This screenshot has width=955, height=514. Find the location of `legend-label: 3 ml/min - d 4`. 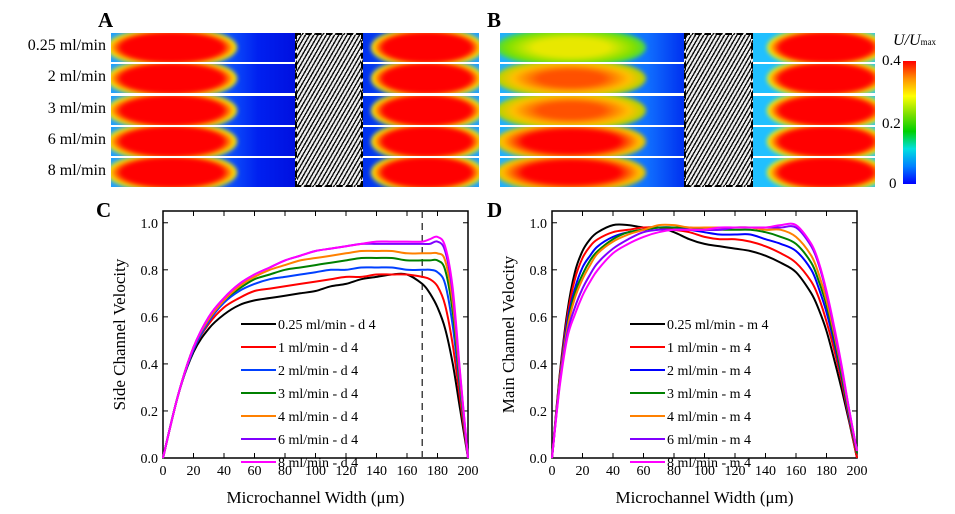

legend-label: 3 ml/min - d 4 is located at coordinates (318, 394).